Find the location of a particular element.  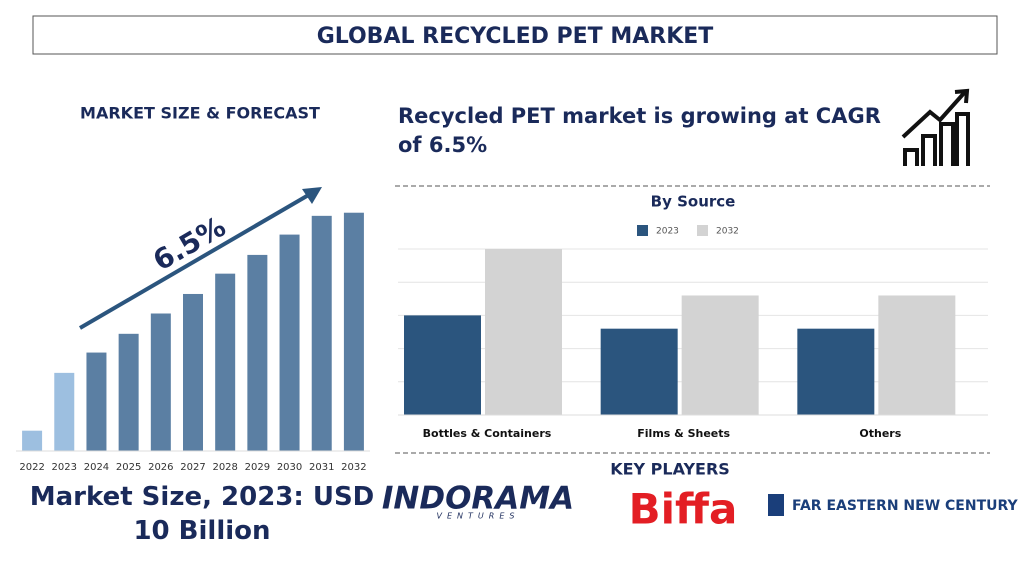

x-tick-label: 2029 is located at coordinates (257, 467).